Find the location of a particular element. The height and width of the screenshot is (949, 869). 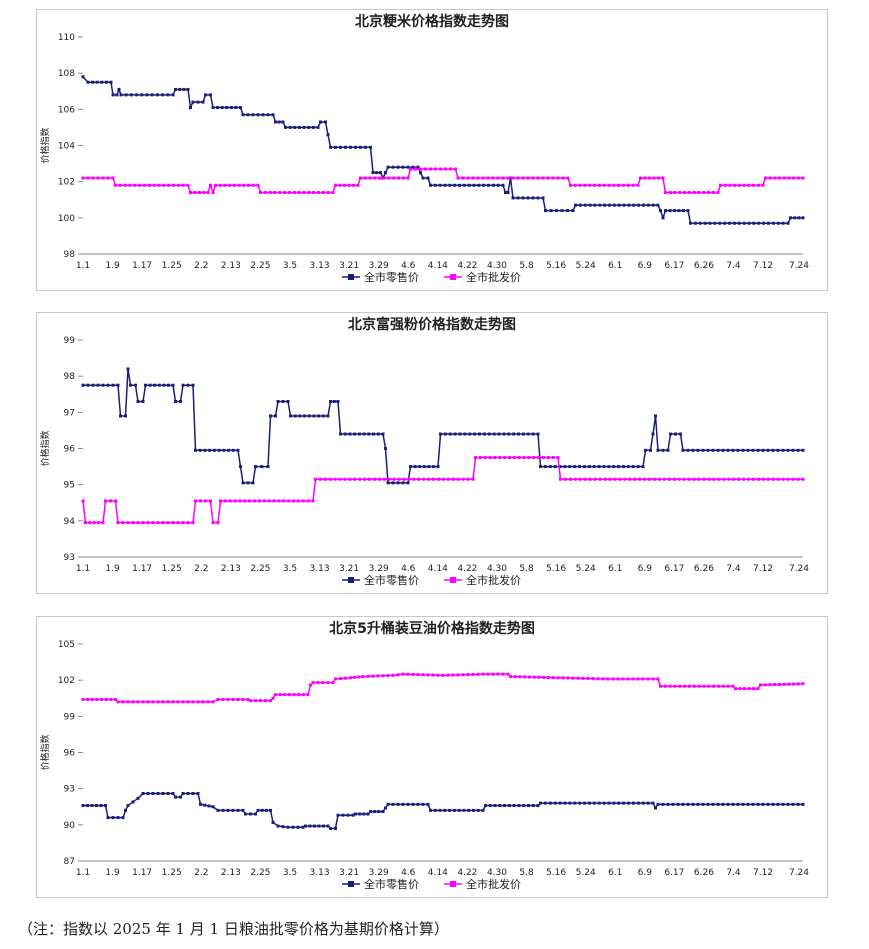

x-tick-label: 7.4 is located at coordinates (733, 569).